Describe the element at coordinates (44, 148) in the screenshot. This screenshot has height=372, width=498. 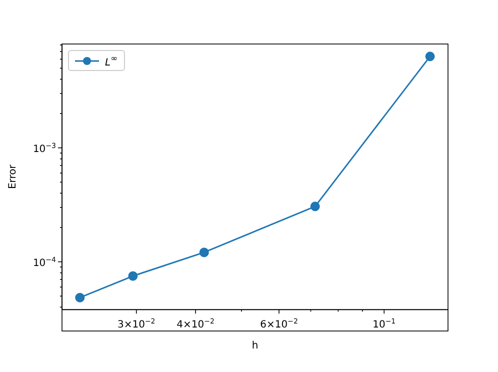
I see `y-tick-label: 10$^{−3}$` at that location.